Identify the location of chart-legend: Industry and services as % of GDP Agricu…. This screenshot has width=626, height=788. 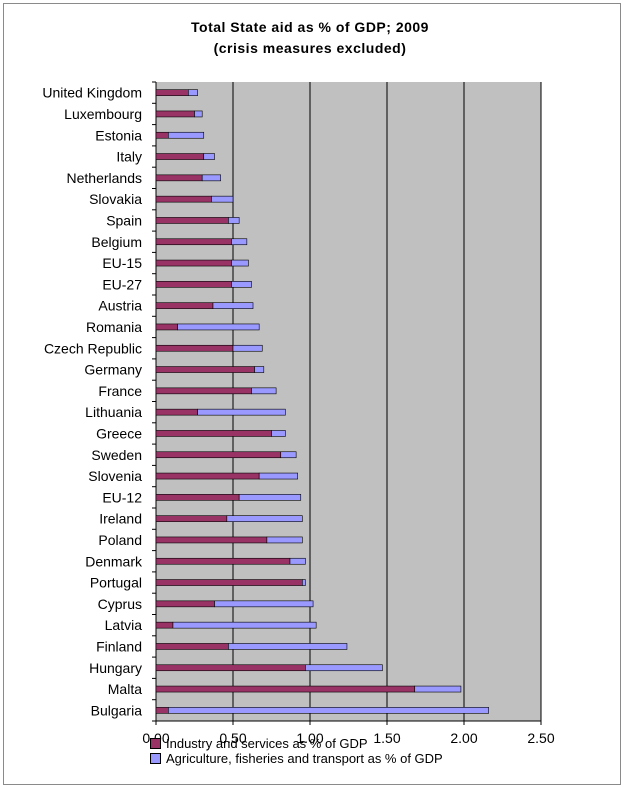
(296, 751).